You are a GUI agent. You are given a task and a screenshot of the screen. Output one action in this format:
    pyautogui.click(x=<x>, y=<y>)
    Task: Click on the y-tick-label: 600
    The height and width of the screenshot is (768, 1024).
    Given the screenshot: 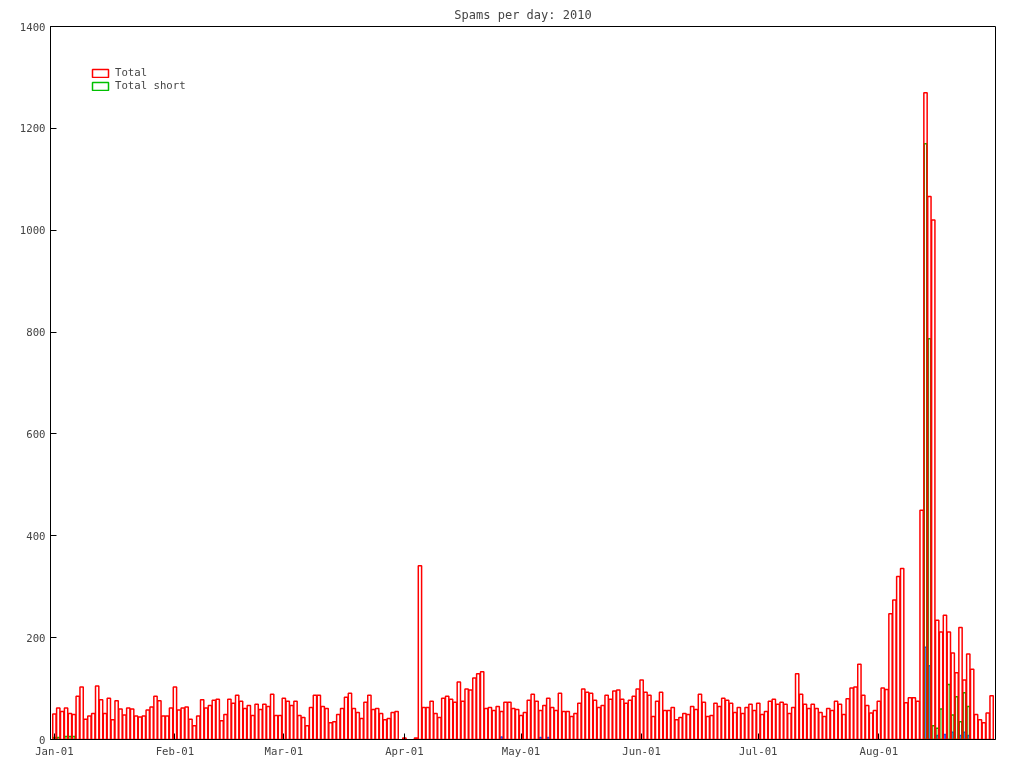 What is the action you would take?
    pyautogui.click(x=36, y=434)
    